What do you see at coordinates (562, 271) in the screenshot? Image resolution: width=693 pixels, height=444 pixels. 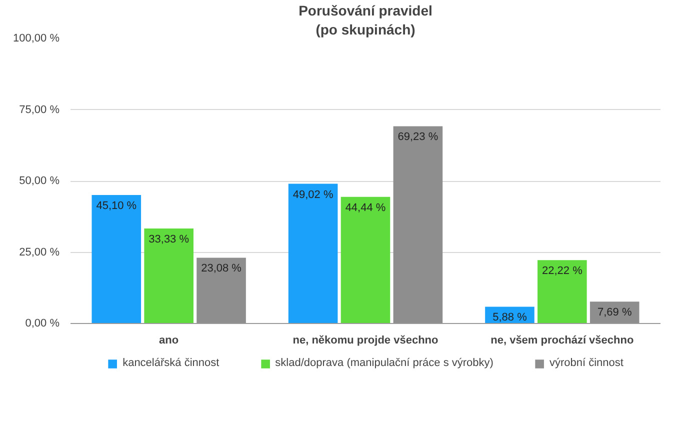 I see `data-label: 22,22 %` at bounding box center [562, 271].